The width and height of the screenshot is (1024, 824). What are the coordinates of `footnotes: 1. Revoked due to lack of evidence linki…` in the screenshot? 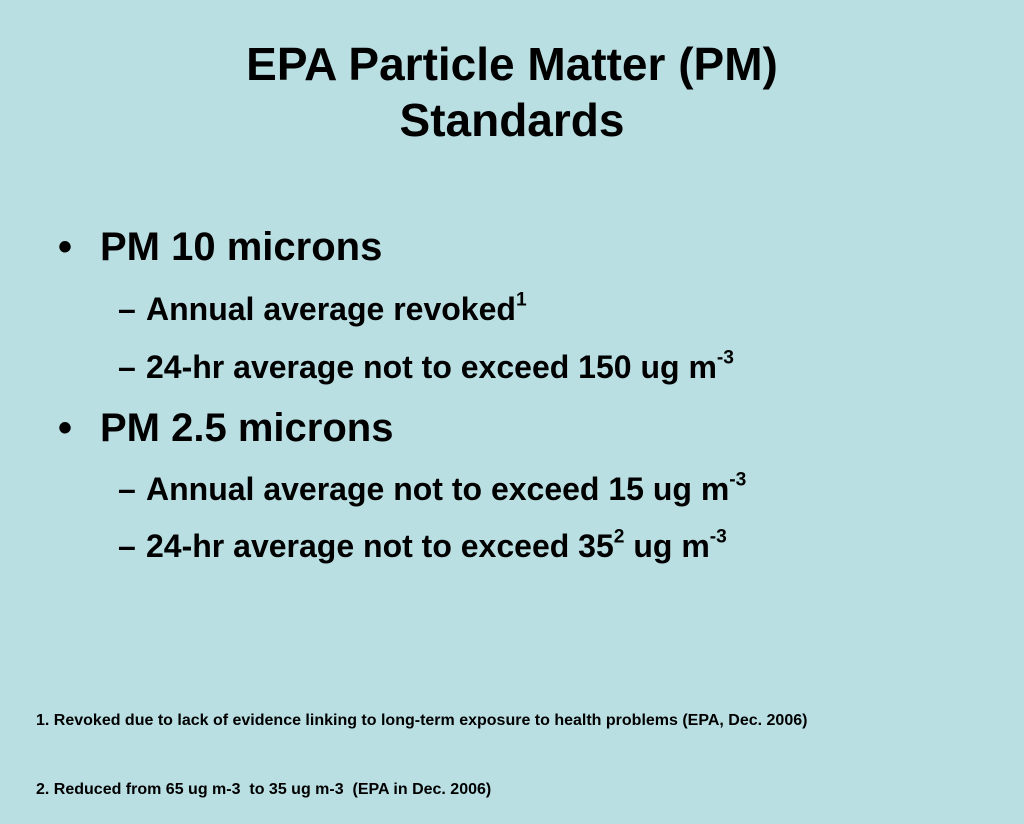 It's located at (421, 743).